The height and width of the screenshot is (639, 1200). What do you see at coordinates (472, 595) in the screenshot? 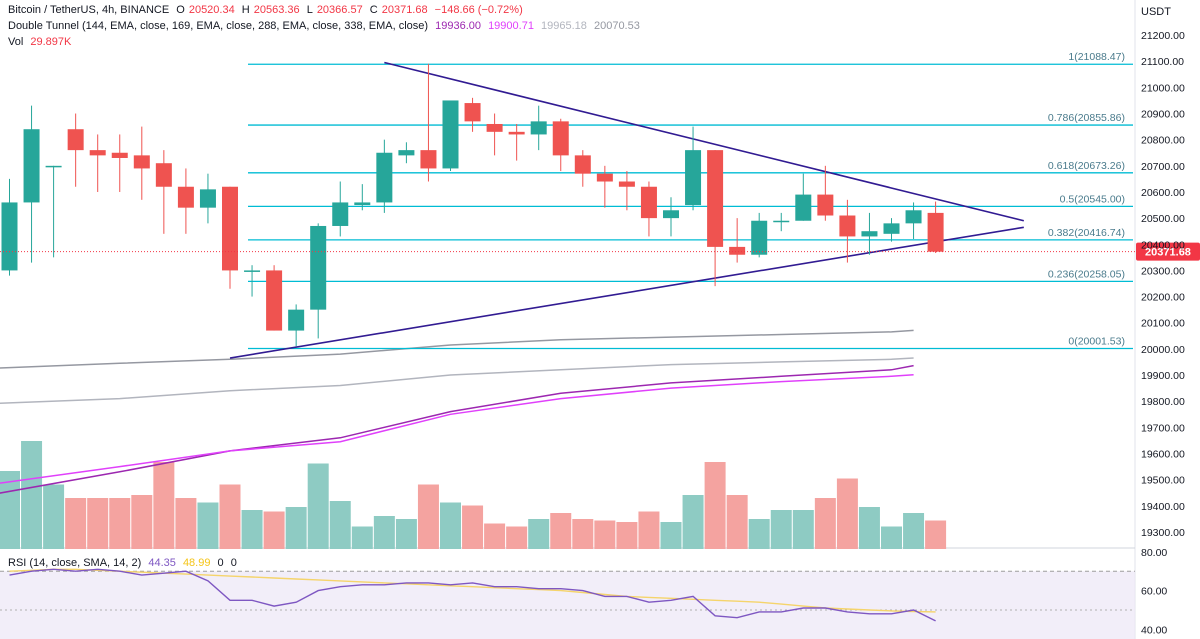
I see `rsi-line` at bounding box center [472, 595].